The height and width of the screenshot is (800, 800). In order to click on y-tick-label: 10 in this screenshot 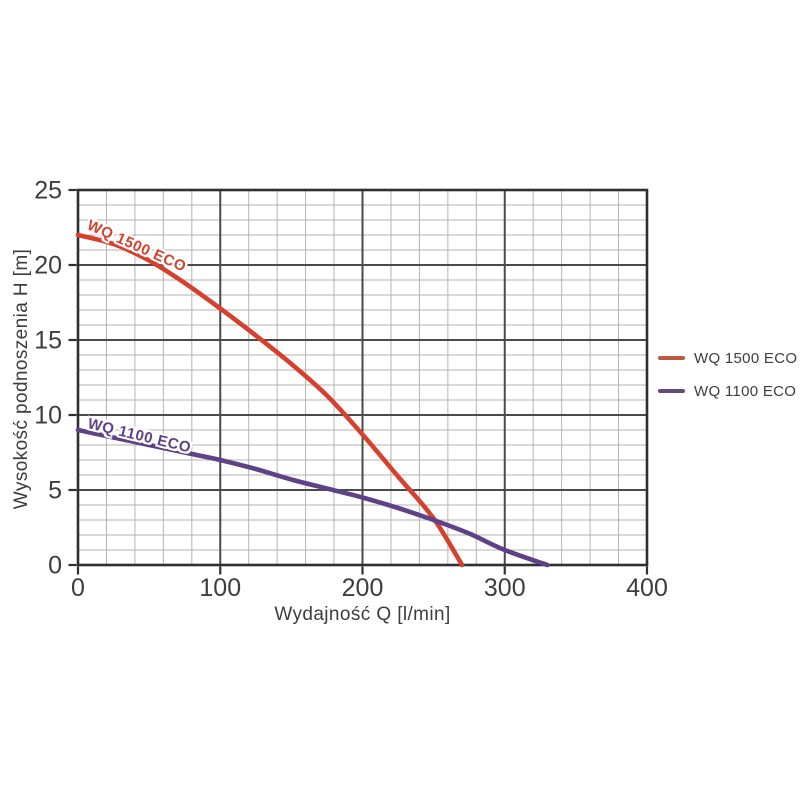, I will do `click(48, 415)`.